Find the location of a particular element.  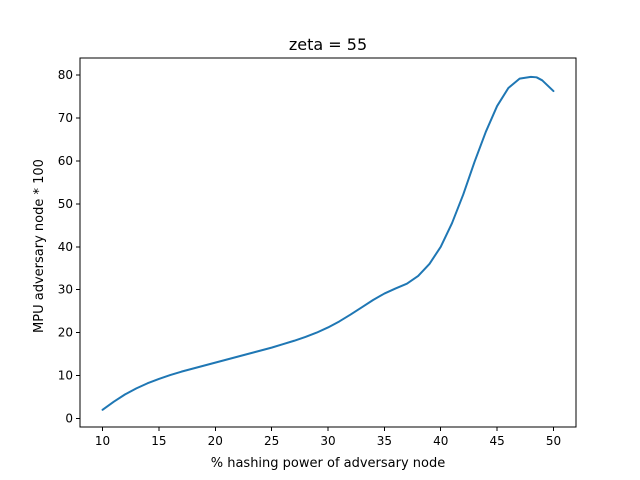

x-axis-label: % hashing power of adversary node is located at coordinates (328, 463).